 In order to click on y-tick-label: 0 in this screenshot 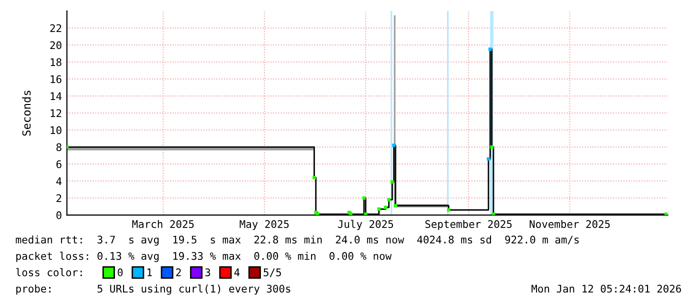, I will do `click(59, 215)`.